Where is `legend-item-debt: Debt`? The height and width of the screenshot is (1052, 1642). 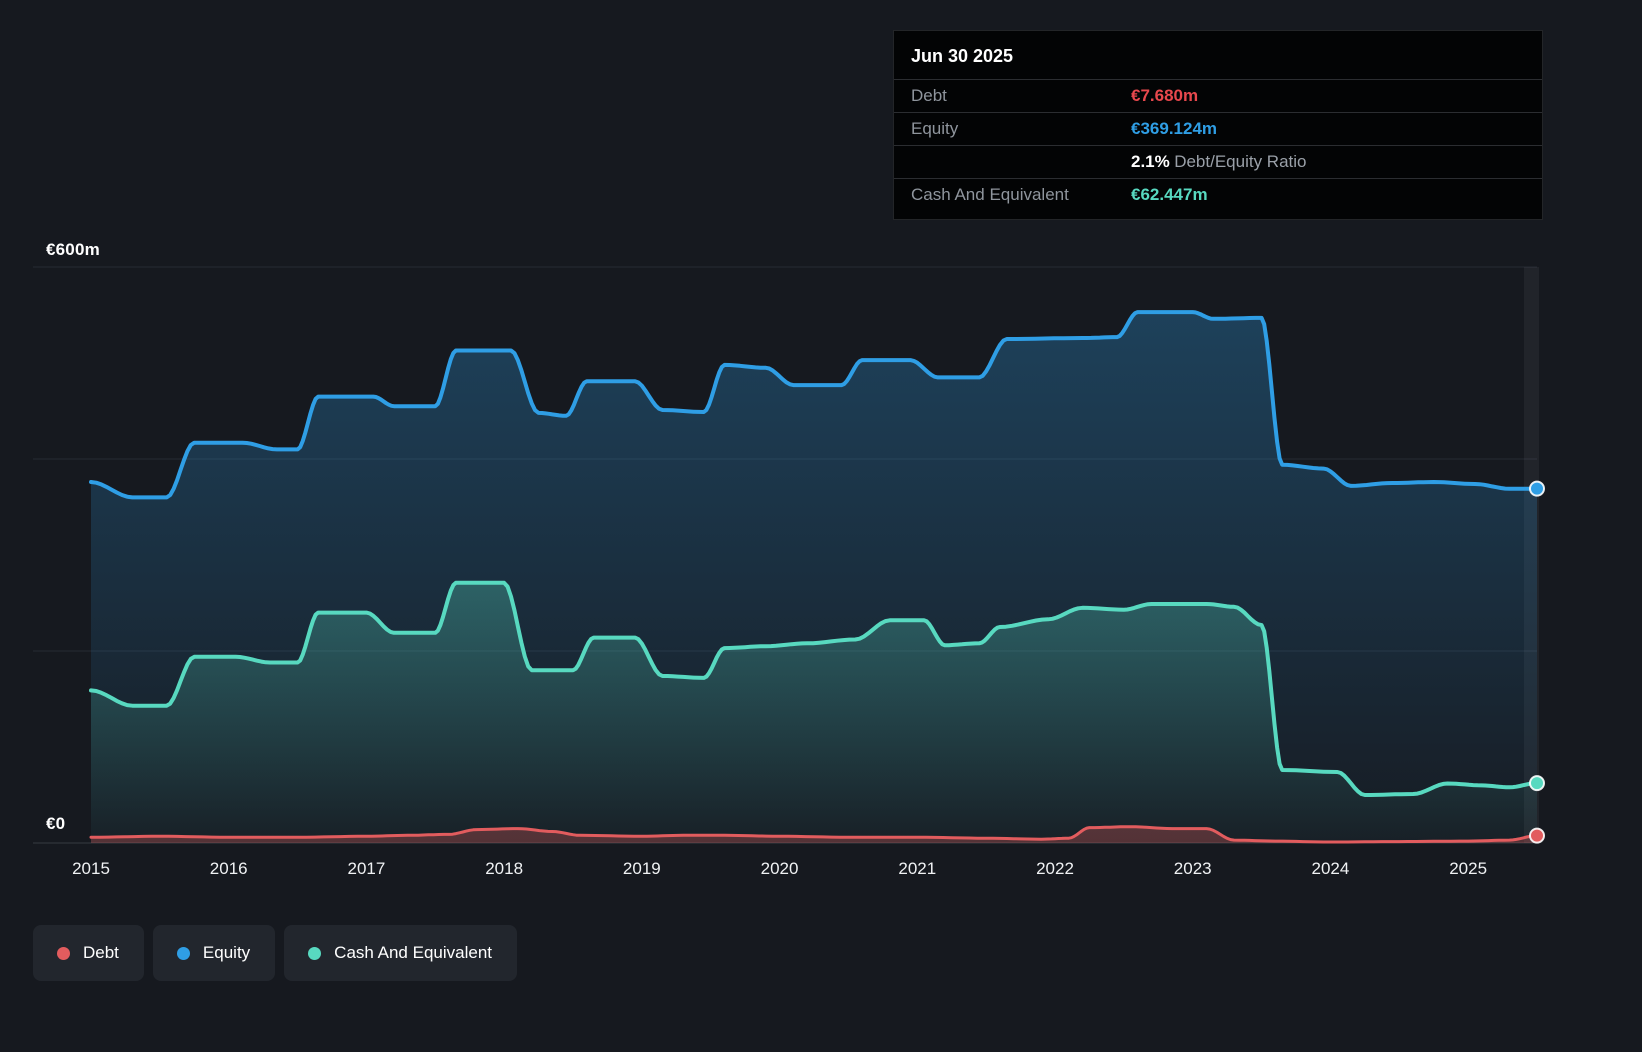 legend-item-debt: Debt is located at coordinates (88, 953).